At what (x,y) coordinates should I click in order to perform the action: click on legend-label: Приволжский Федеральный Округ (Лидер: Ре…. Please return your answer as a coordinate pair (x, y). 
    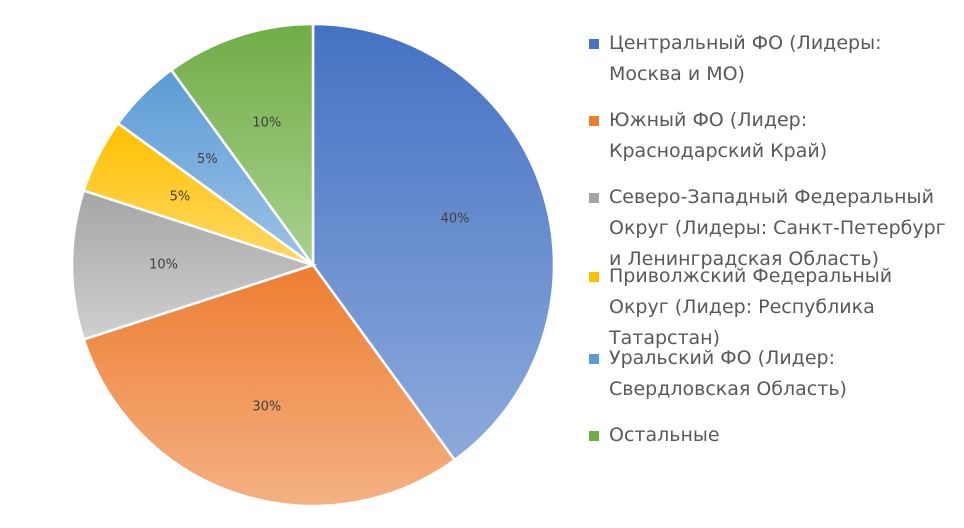
    Looking at the image, I should click on (751, 307).